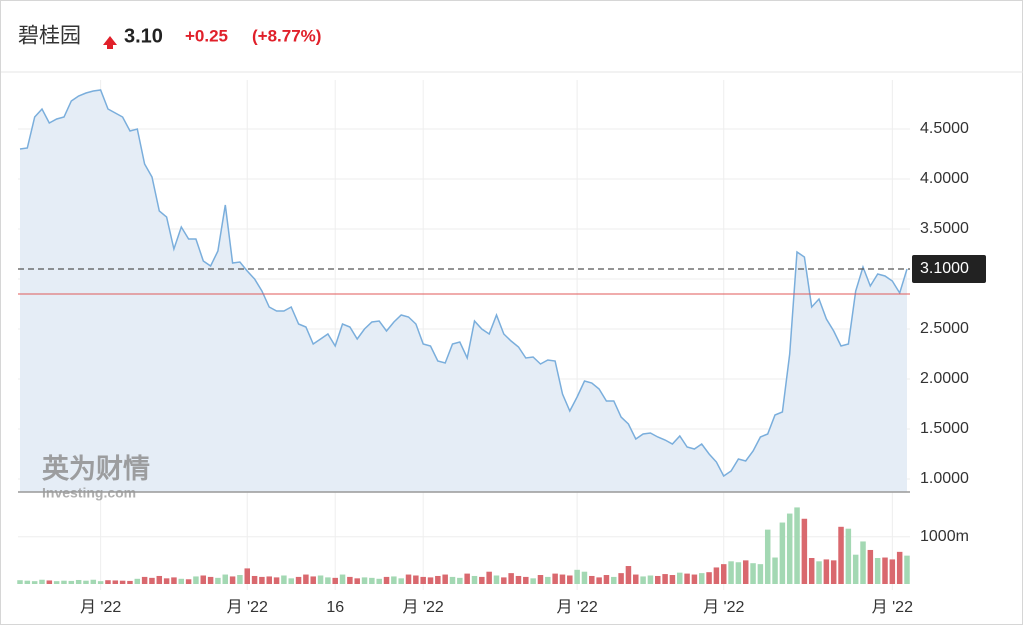 This screenshot has height=625, width=1024. I want to click on y-tick-label: 4.5000, so click(944, 128).